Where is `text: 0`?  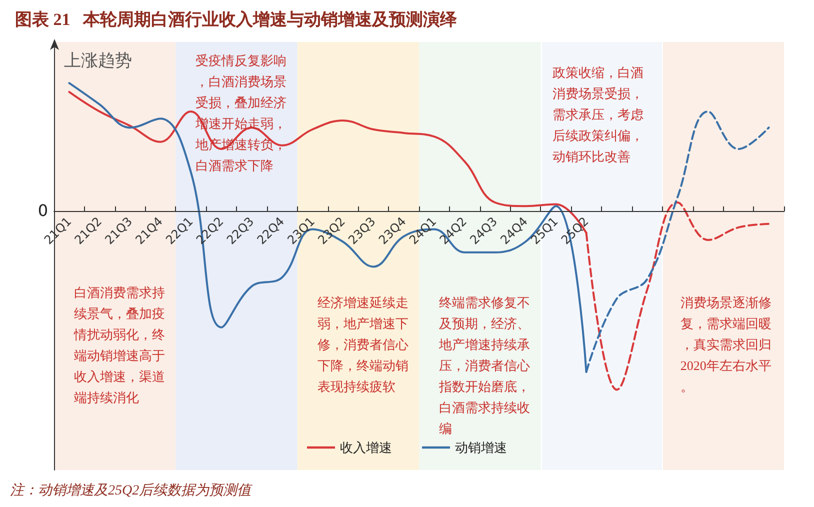 text: 0 is located at coordinates (43, 210).